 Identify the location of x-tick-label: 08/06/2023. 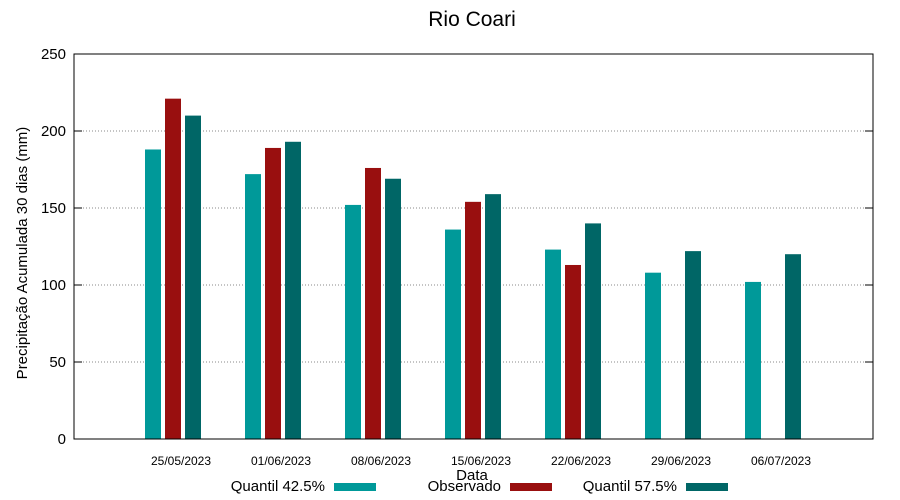
(381, 461).